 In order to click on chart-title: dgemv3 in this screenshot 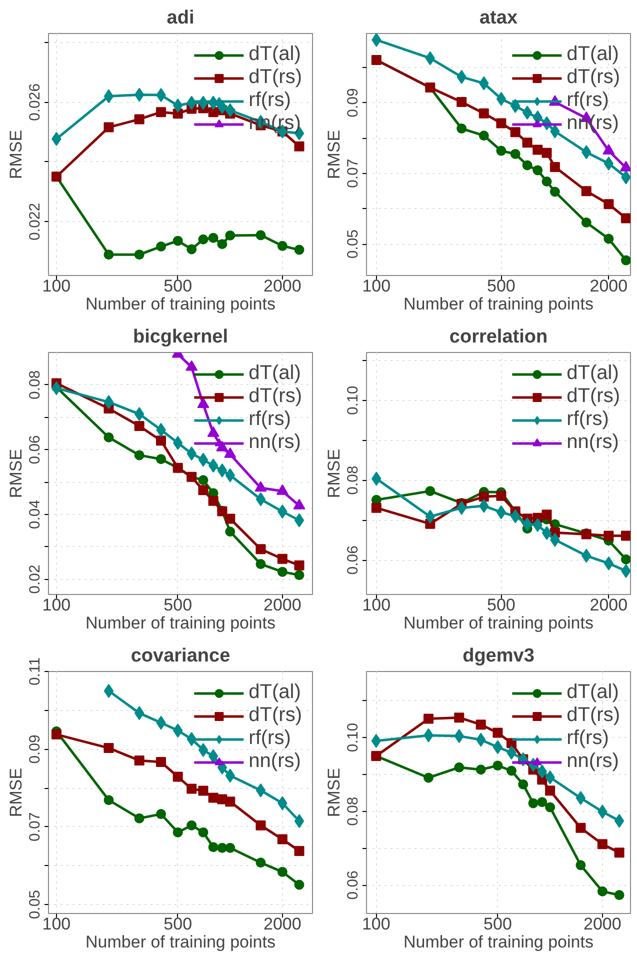, I will do `click(498, 656)`.